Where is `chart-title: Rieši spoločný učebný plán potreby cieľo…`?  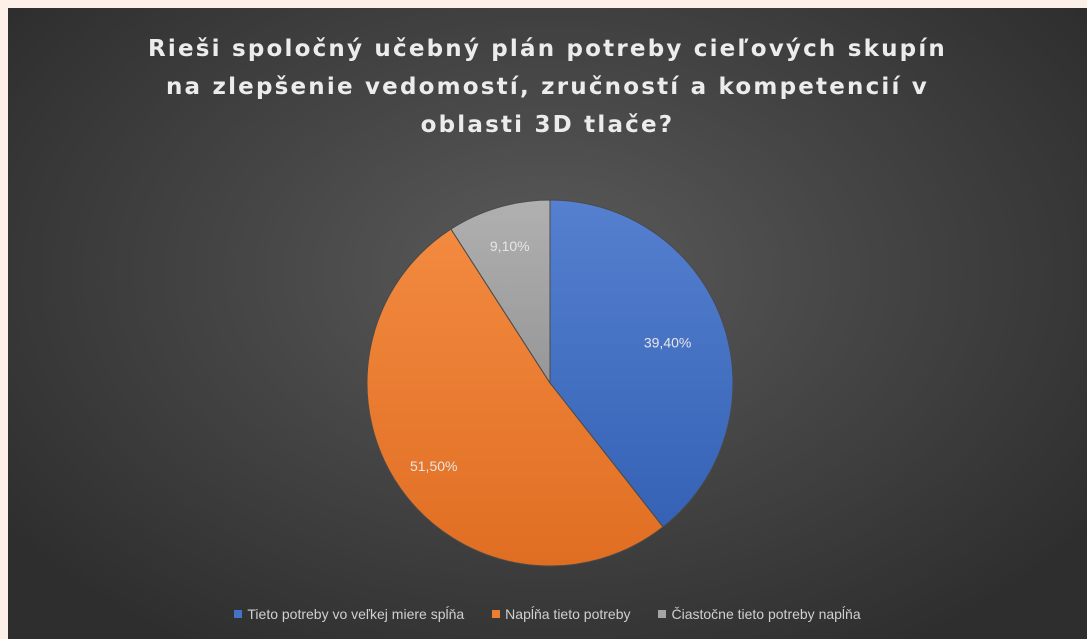 chart-title: Rieši spoločný učebný plán potreby cieľo… is located at coordinates (547, 87).